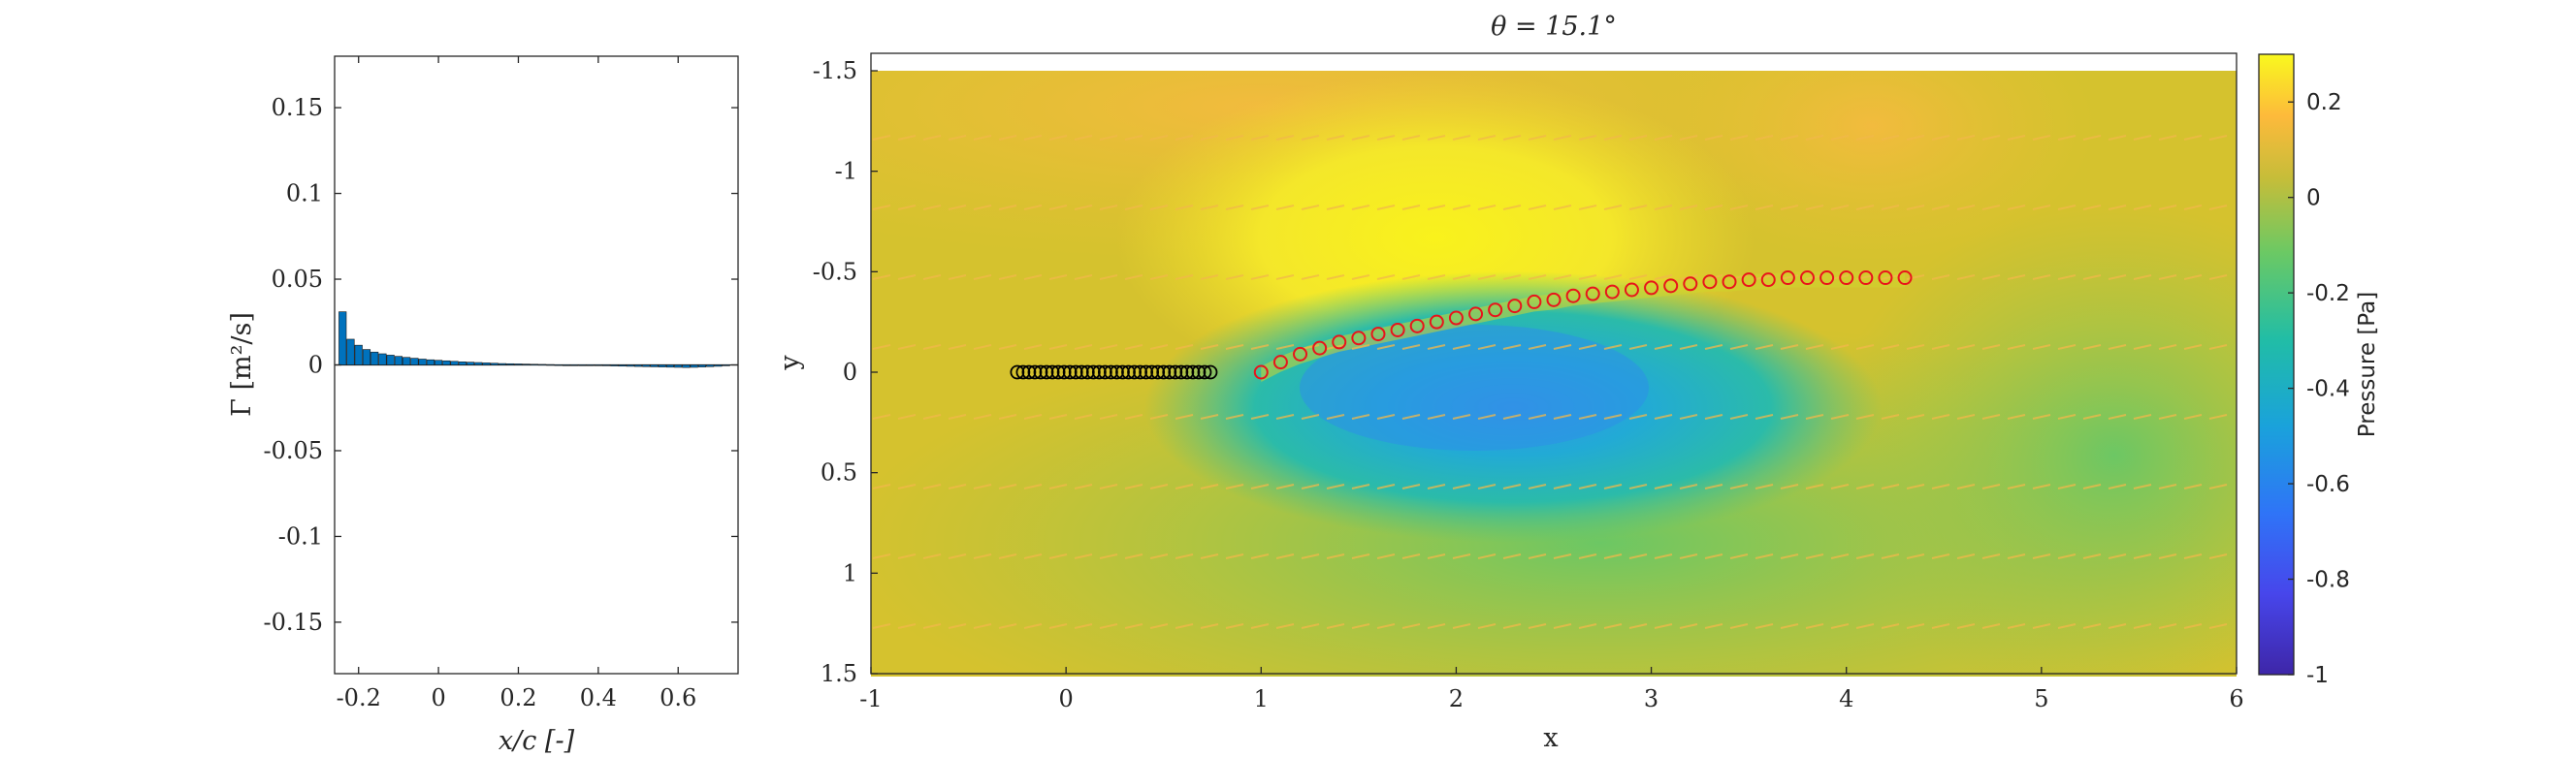  Describe the element at coordinates (2328, 293) in the screenshot. I see `colorbar-tick-label: -0.2` at that location.